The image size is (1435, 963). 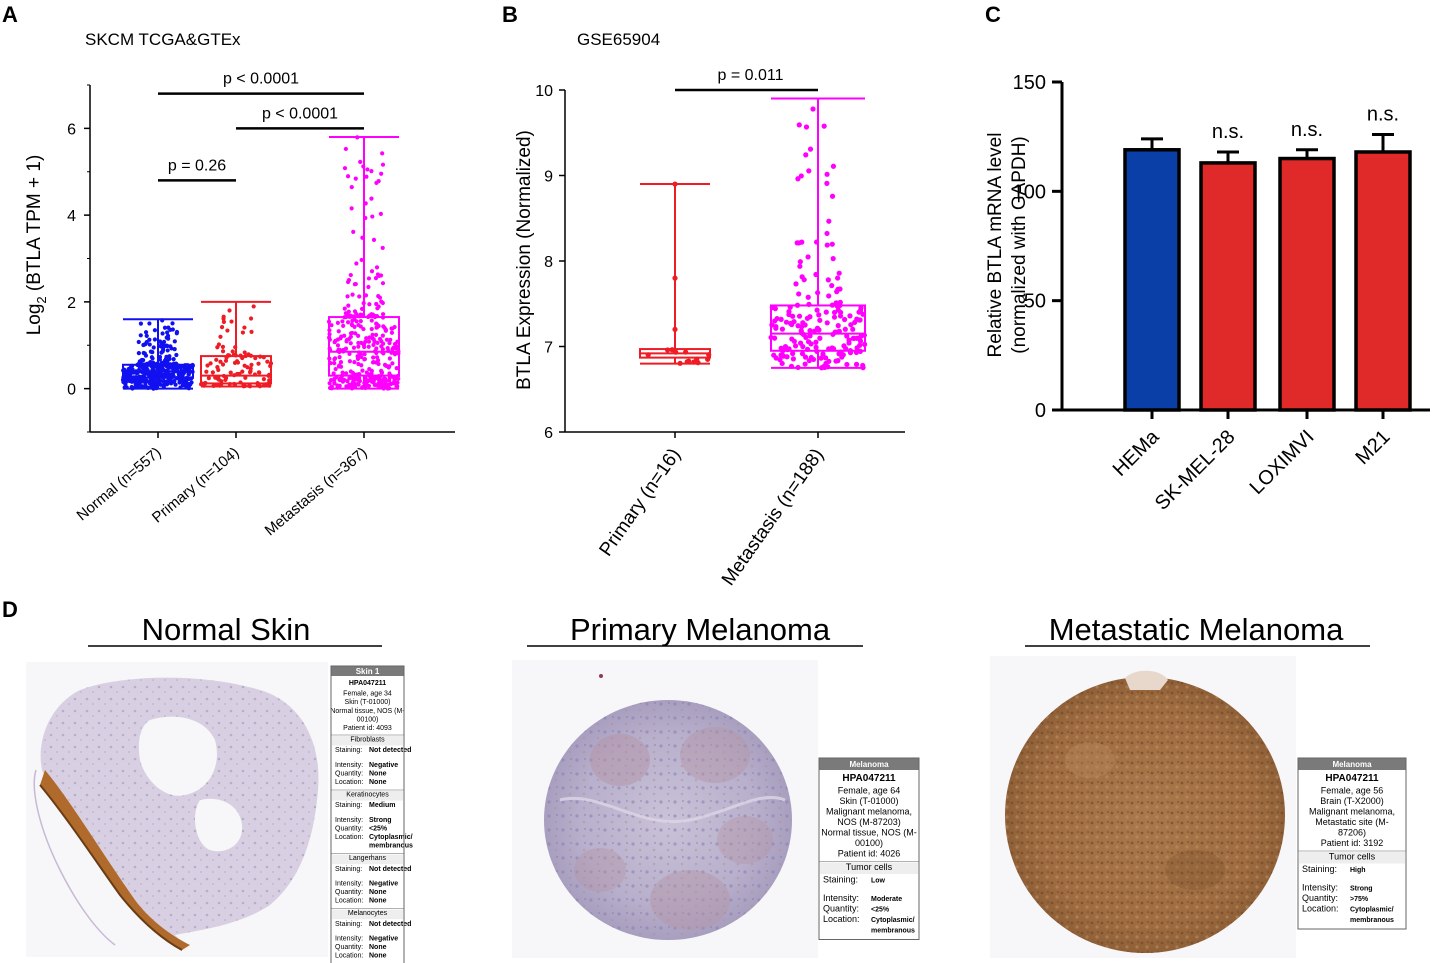 What do you see at coordinates (391, 837) in the screenshot?
I see `info-box-row-value: Cytoplasmic/` at bounding box center [391, 837].